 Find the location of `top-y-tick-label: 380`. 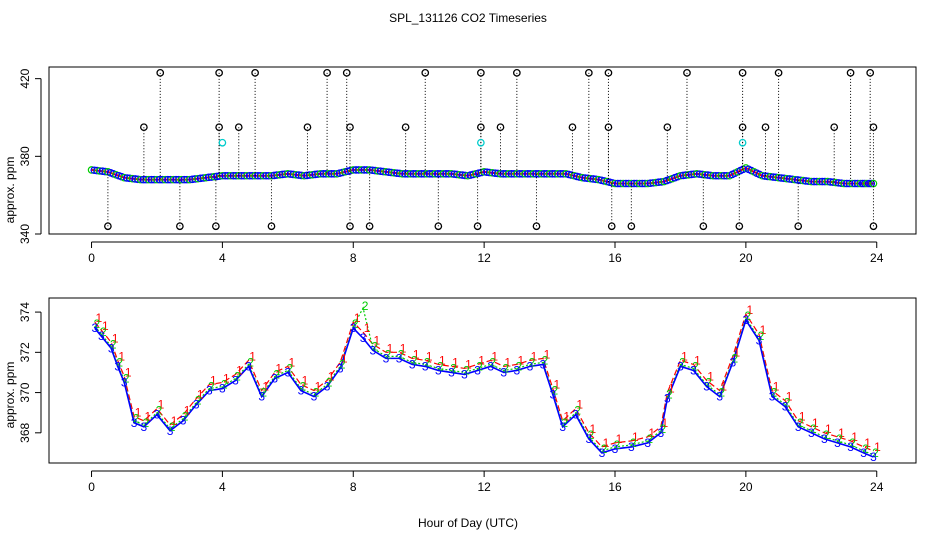

top-y-tick-label: 380 is located at coordinates (25, 156).